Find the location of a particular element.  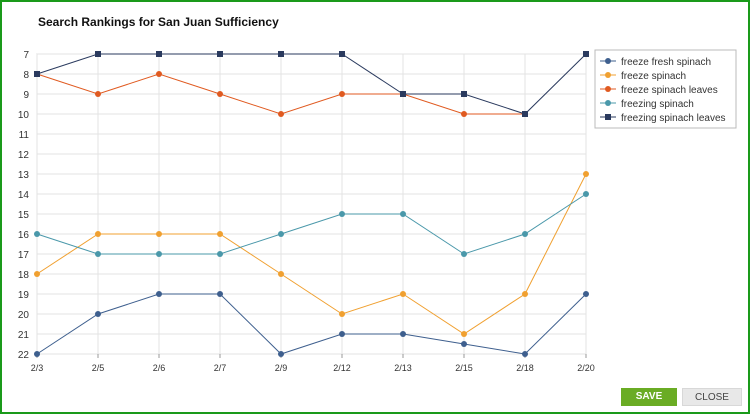

y-tick-label: 7 is located at coordinates (26, 55).